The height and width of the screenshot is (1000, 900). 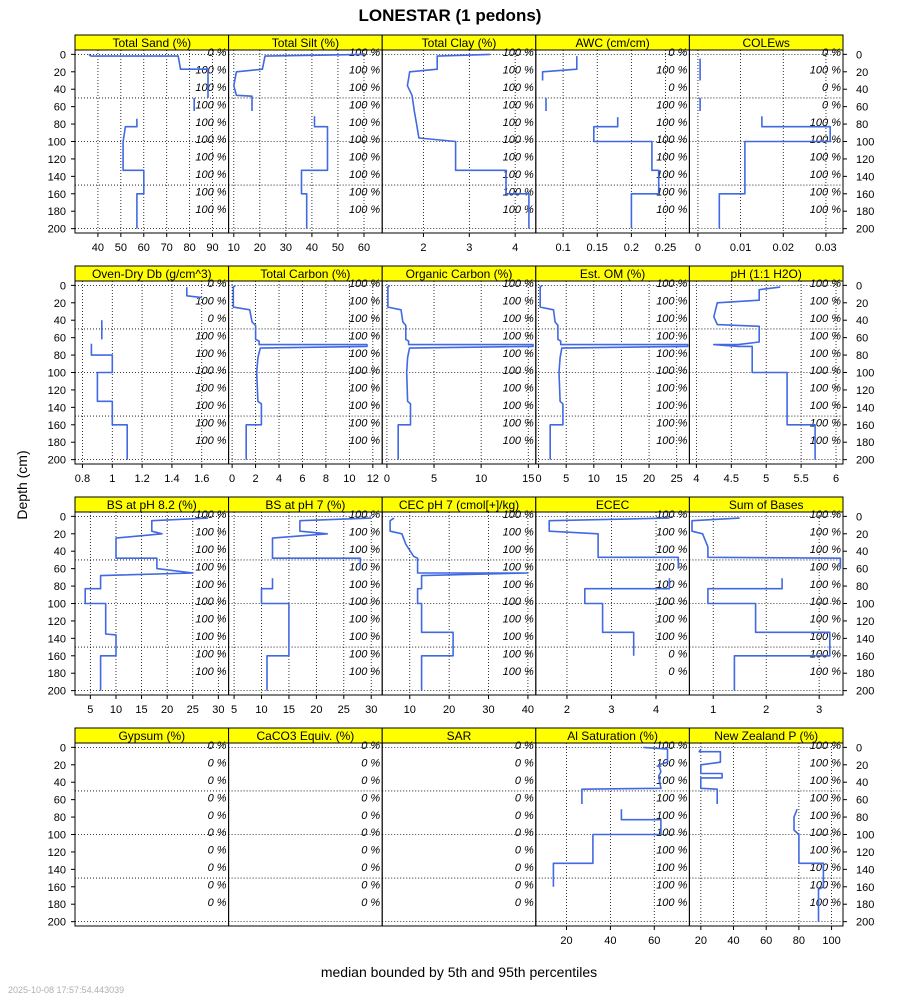 I want to click on panel-title: ECEC, so click(x=613, y=505).